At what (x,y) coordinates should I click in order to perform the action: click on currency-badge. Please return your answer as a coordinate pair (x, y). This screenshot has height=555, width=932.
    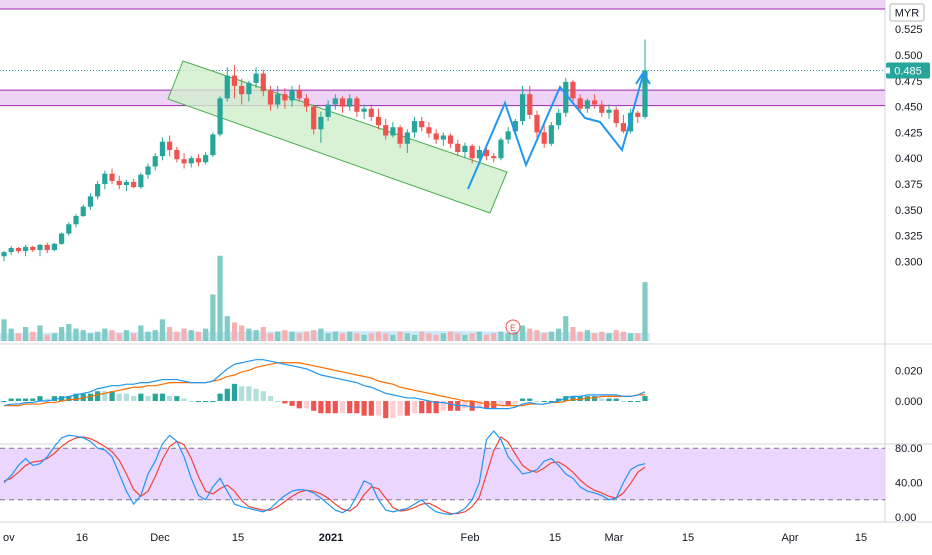
    Looking at the image, I should click on (907, 12).